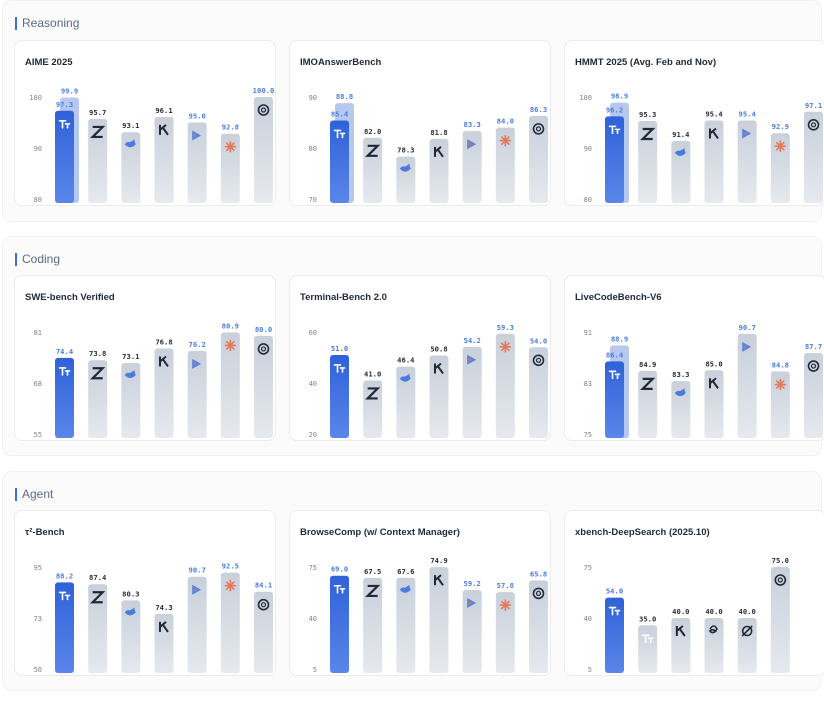  I want to click on chart-svg: 91 83 75 88.9 86.4 84.9 83.3 85.0 90.7 84.8 87.7, so click(703, 381).